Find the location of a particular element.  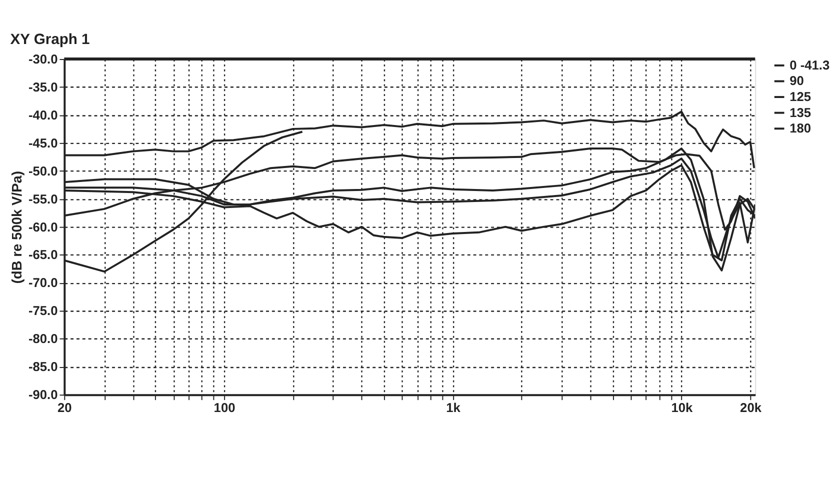

y-tick-label: -55.0 is located at coordinates (43, 198).